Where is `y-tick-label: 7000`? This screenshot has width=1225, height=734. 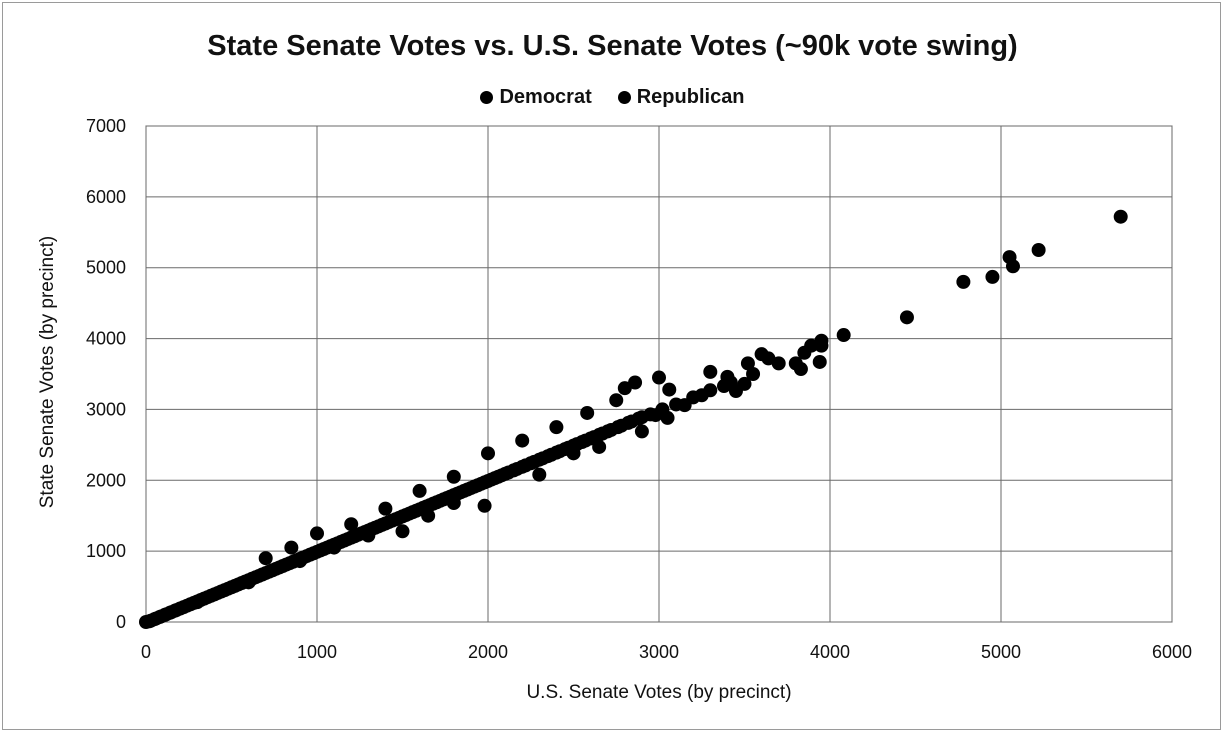 y-tick-label: 7000 is located at coordinates (106, 126).